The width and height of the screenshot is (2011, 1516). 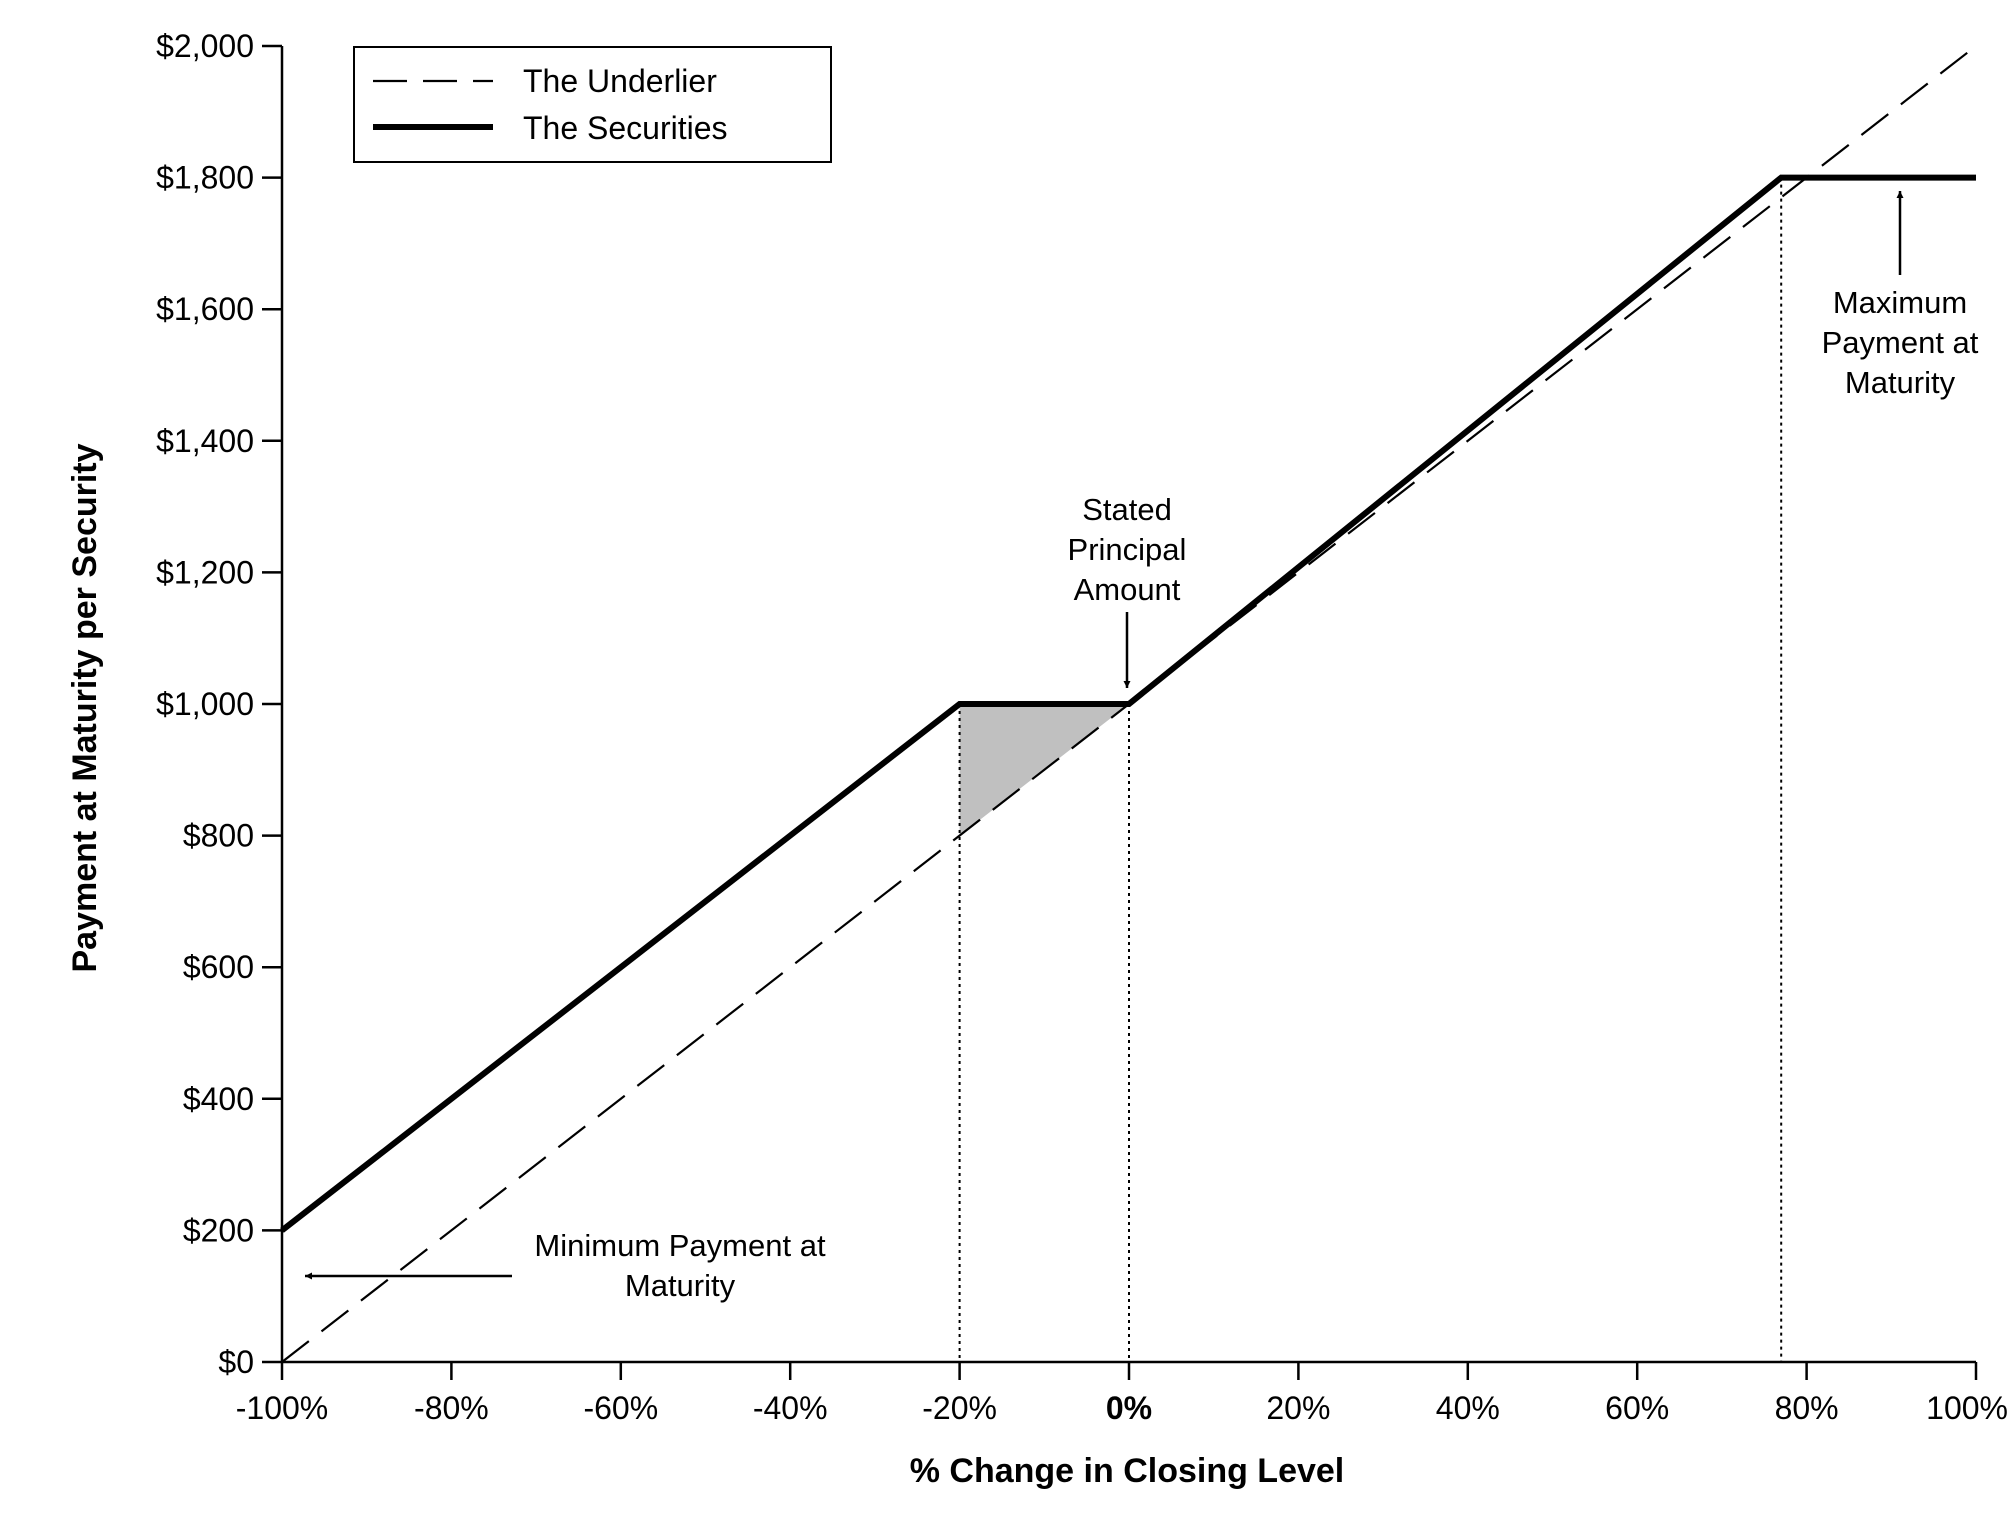 I want to click on annotation-stated-principal-line-2: Principal, so click(x=1127, y=549).